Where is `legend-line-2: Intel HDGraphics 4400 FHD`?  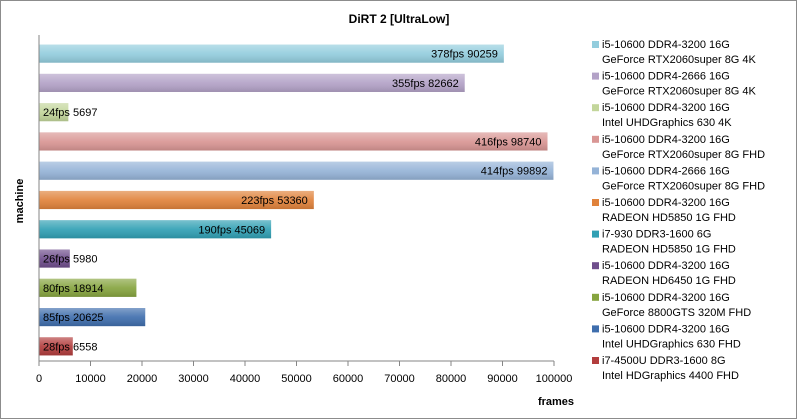 legend-line-2: Intel HDGraphics 4400 FHD is located at coordinates (670, 376).